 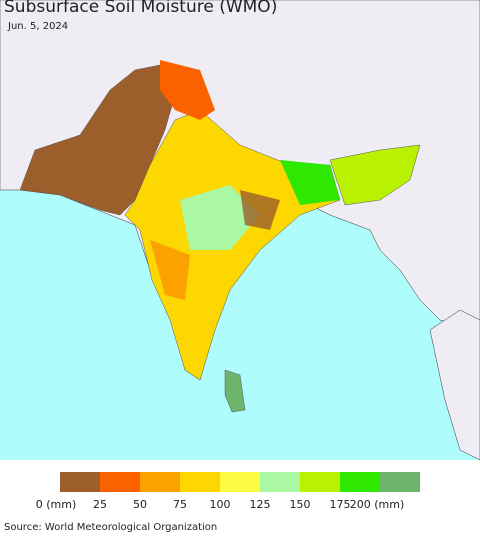 What do you see at coordinates (260, 504) in the screenshot?
I see `legend-label: 125` at bounding box center [260, 504].